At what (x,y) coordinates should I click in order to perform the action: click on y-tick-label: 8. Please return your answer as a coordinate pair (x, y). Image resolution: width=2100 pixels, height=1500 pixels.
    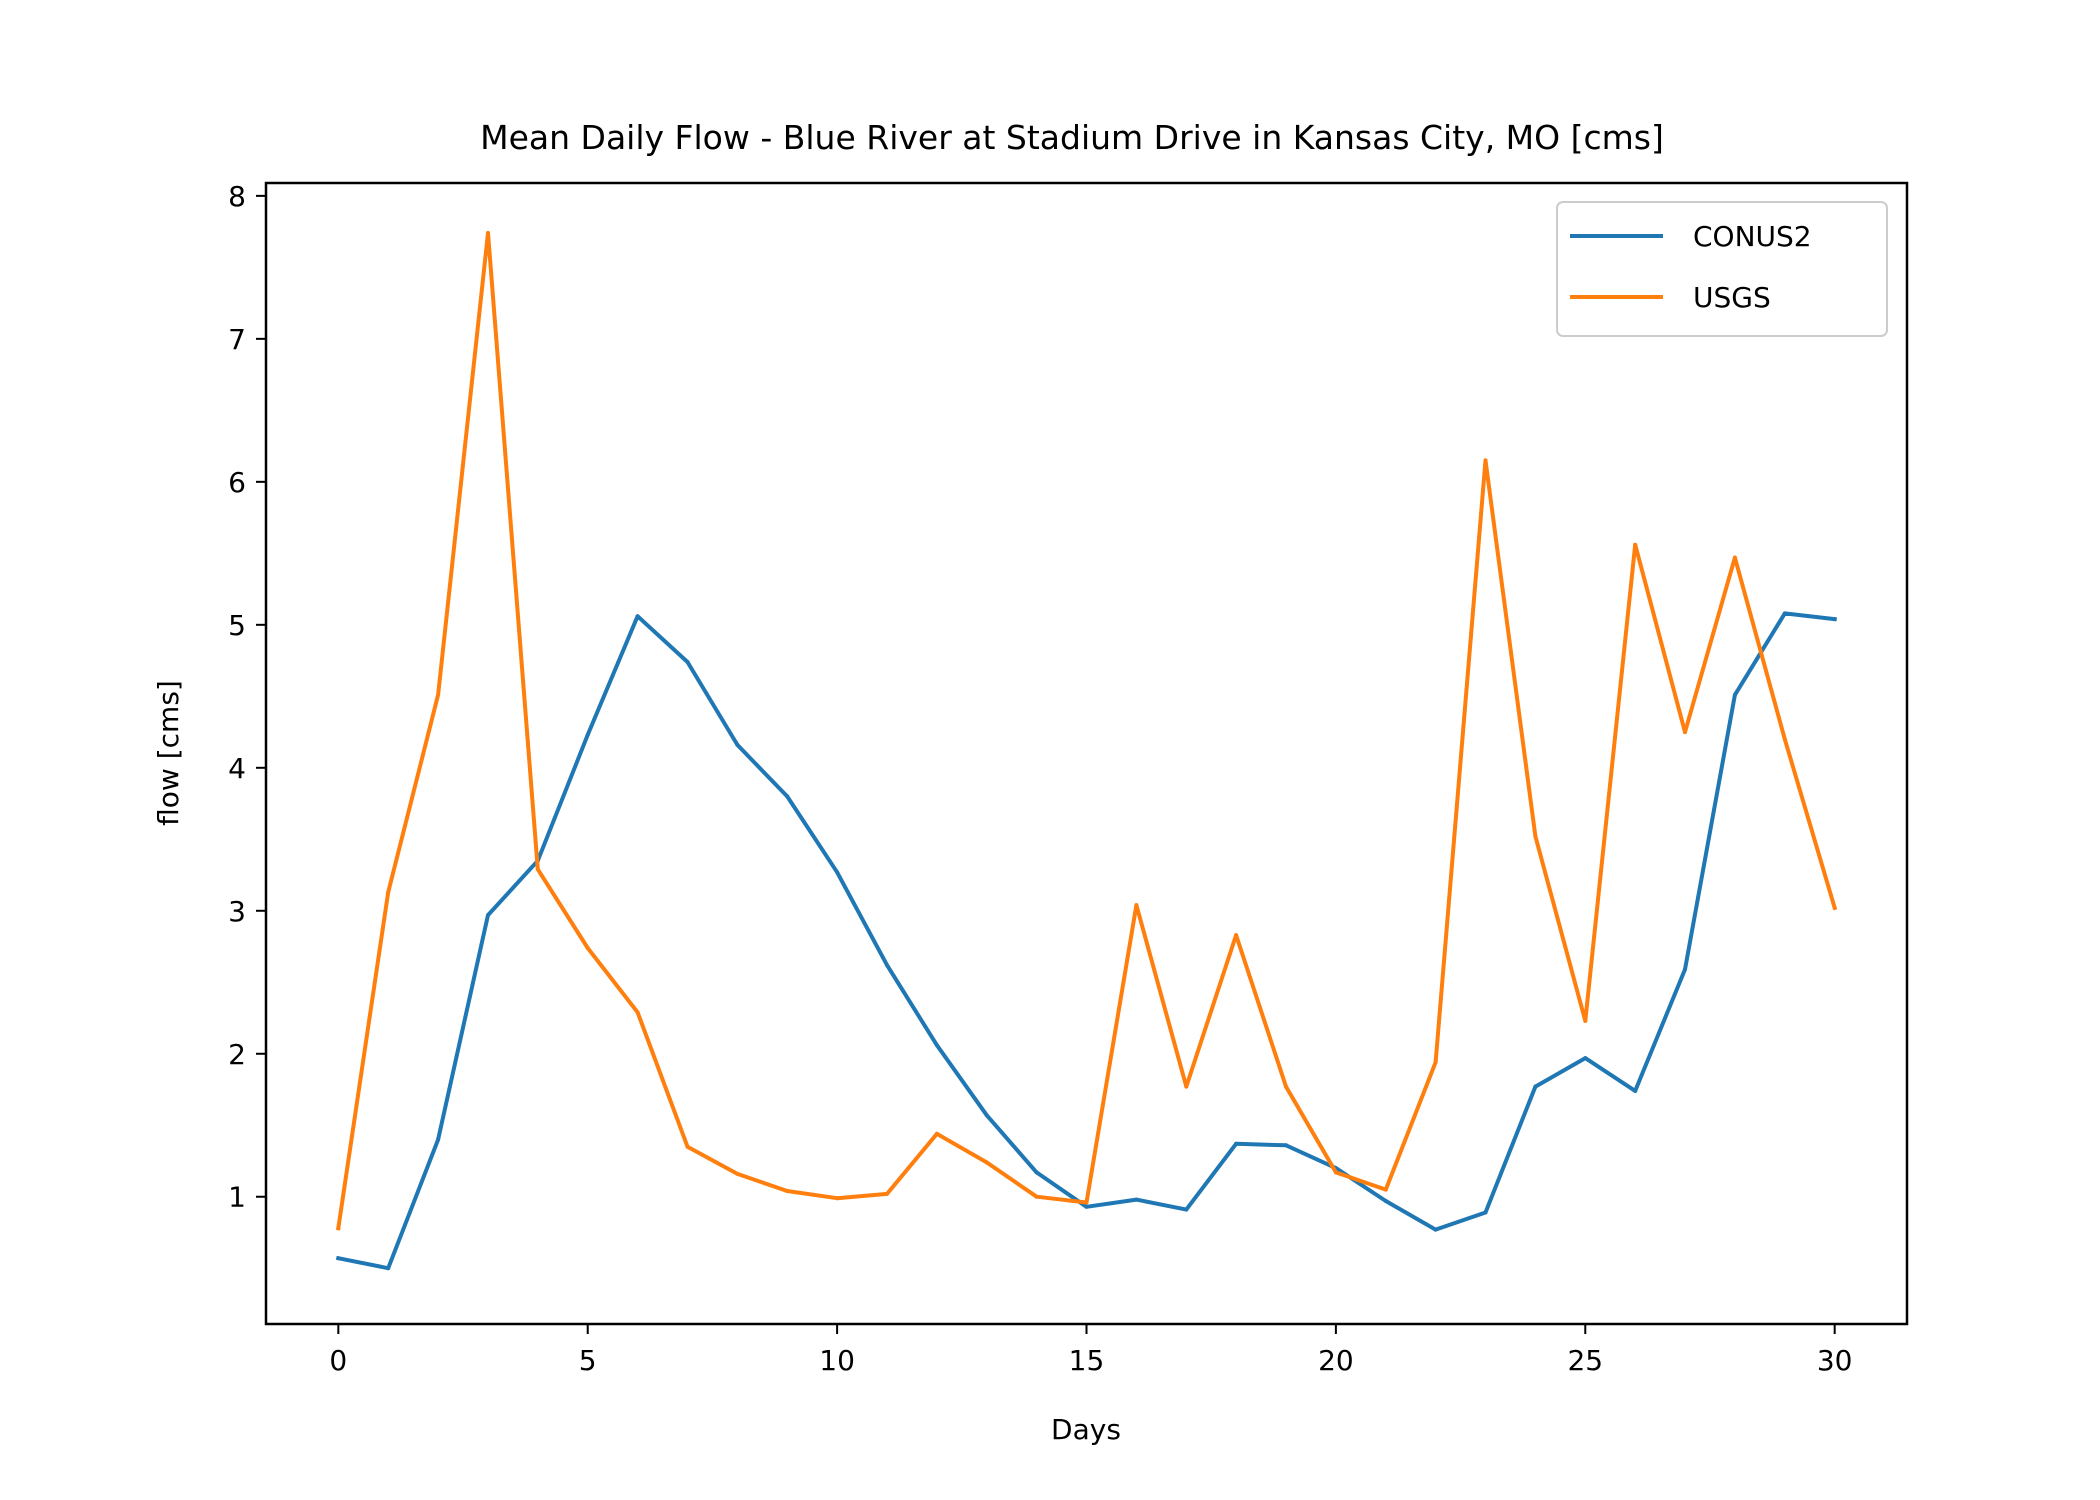
    Looking at the image, I should click on (237, 196).